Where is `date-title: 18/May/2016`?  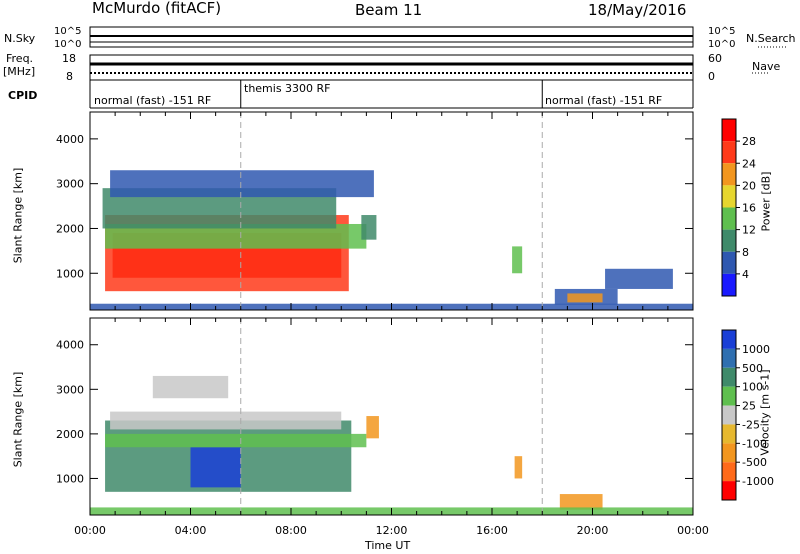 date-title: 18/May/2016 is located at coordinates (637, 10).